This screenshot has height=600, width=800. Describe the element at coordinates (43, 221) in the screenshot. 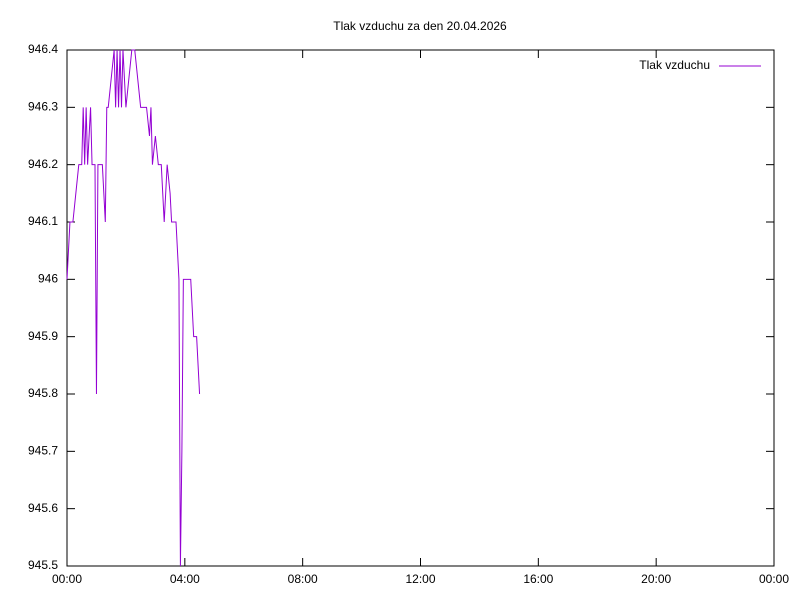

I see `y-tick-label: 946.1` at that location.